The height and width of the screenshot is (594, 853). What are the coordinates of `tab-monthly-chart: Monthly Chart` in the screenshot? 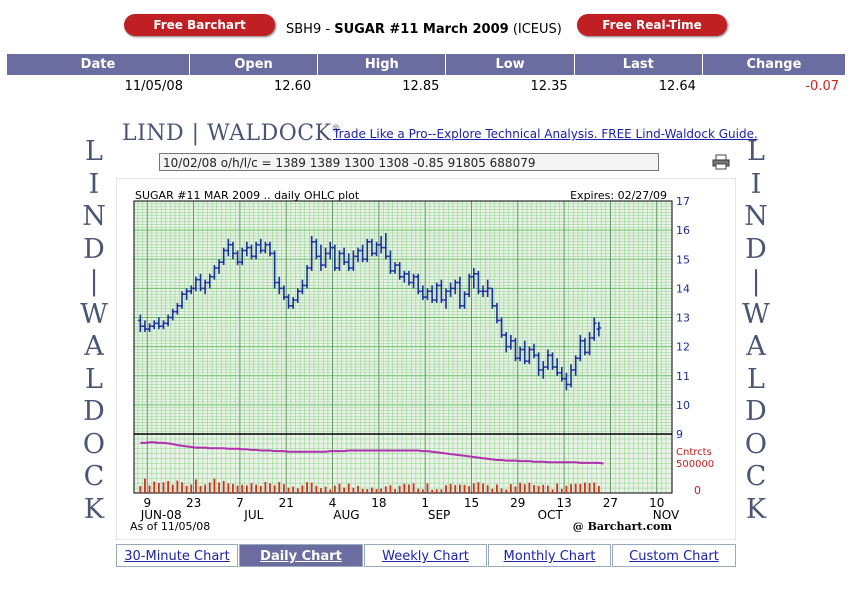 It's located at (549, 555).